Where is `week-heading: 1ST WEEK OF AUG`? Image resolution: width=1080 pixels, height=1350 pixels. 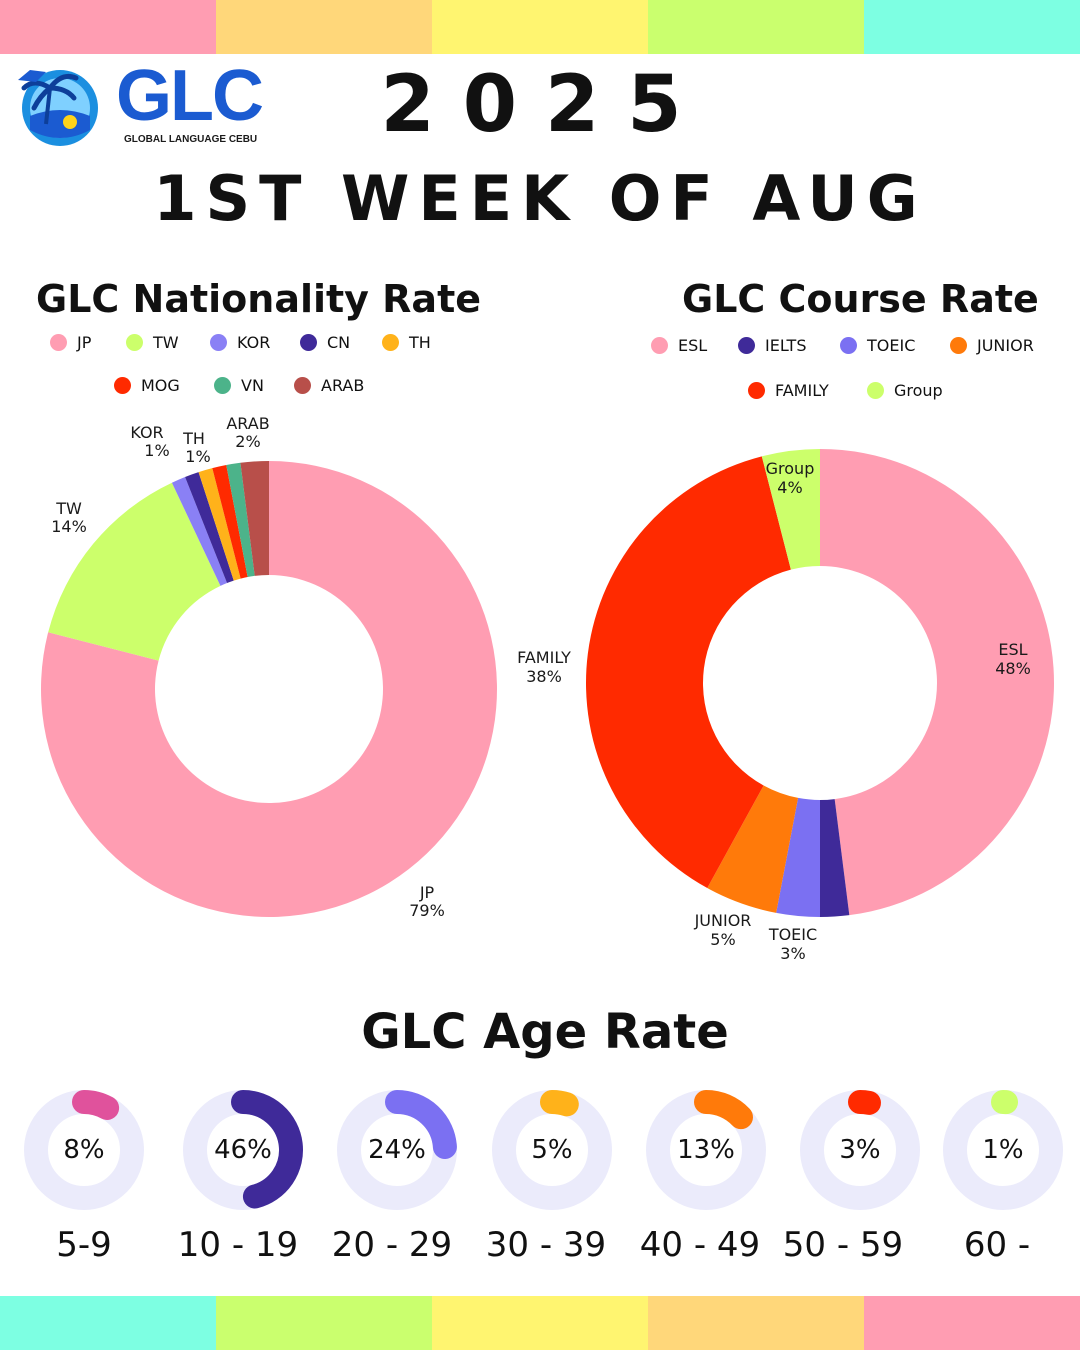
week-heading: 1ST WEEK OF AUG is located at coordinates (540, 198).